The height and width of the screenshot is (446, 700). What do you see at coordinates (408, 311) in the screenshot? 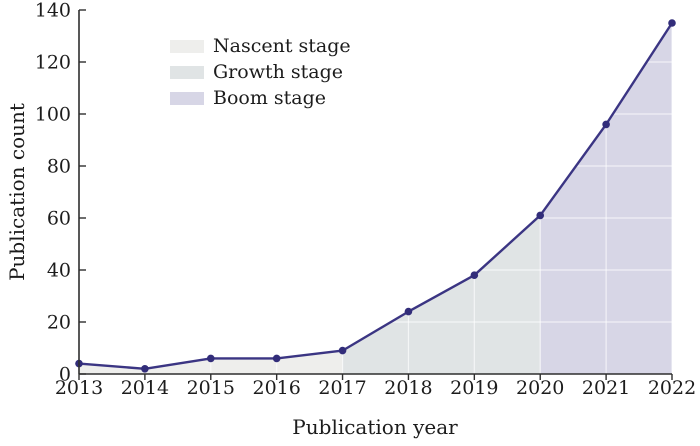
I see `data-point-2018` at bounding box center [408, 311].